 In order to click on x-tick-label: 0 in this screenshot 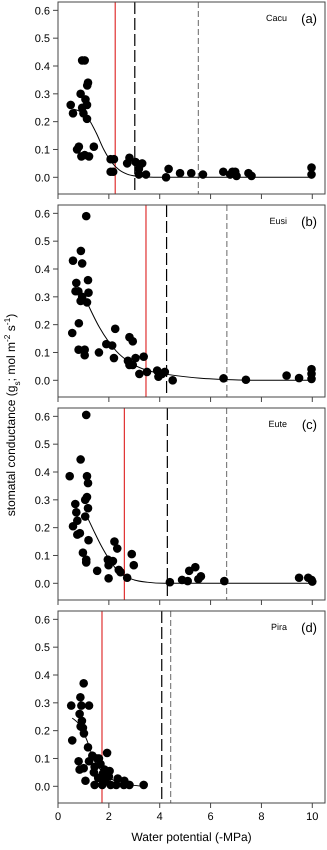, I will do `click(58, 817)`.